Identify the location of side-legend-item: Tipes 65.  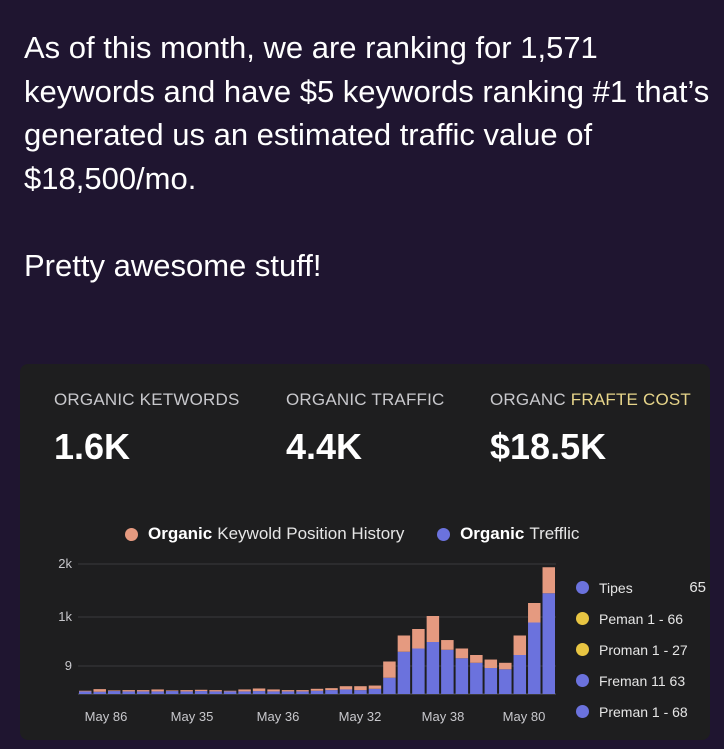
(641, 587).